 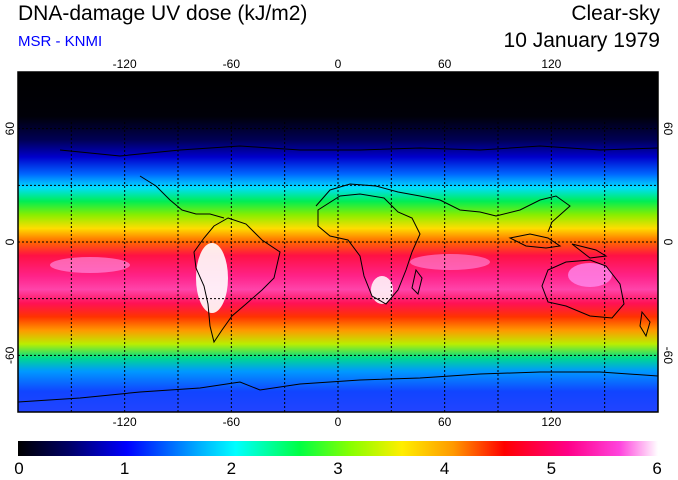 What do you see at coordinates (10, 241) in the screenshot?
I see `lat-tick-label-left: 0` at bounding box center [10, 241].